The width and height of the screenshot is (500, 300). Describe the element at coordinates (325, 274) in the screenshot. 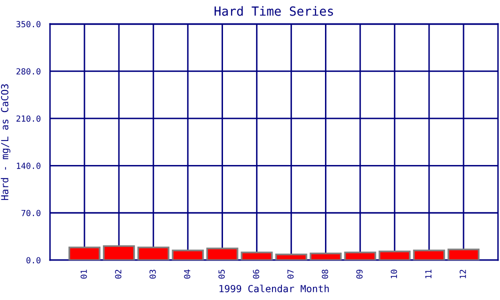

I see `x-tick-label: 08` at that location.